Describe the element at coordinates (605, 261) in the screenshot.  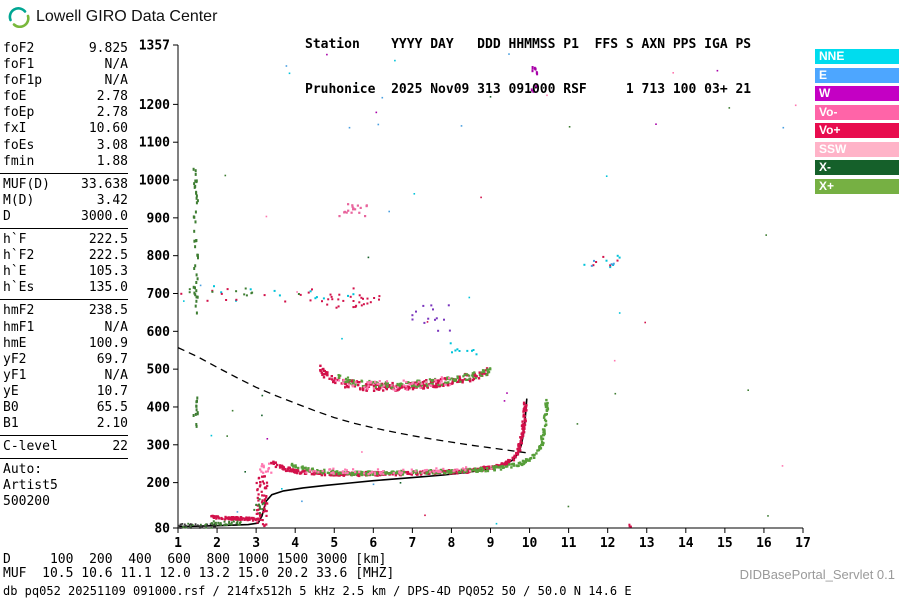
I see `scatter-specks-780-red` at that location.